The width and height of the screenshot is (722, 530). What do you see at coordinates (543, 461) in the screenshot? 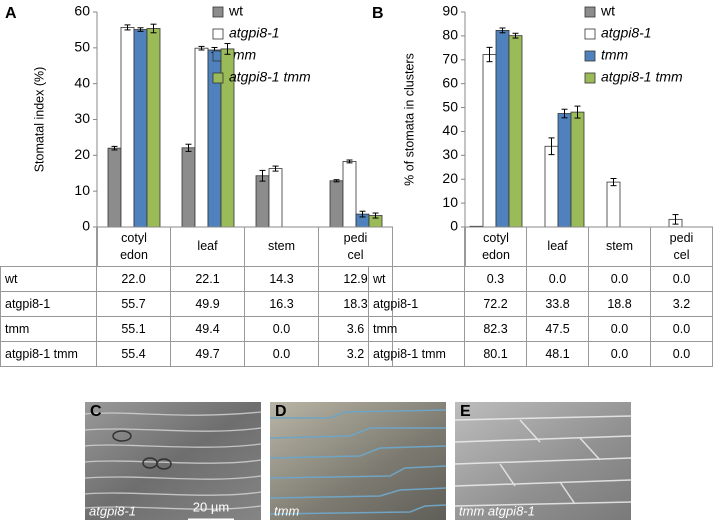
I see `micrograph-e` at bounding box center [543, 461].